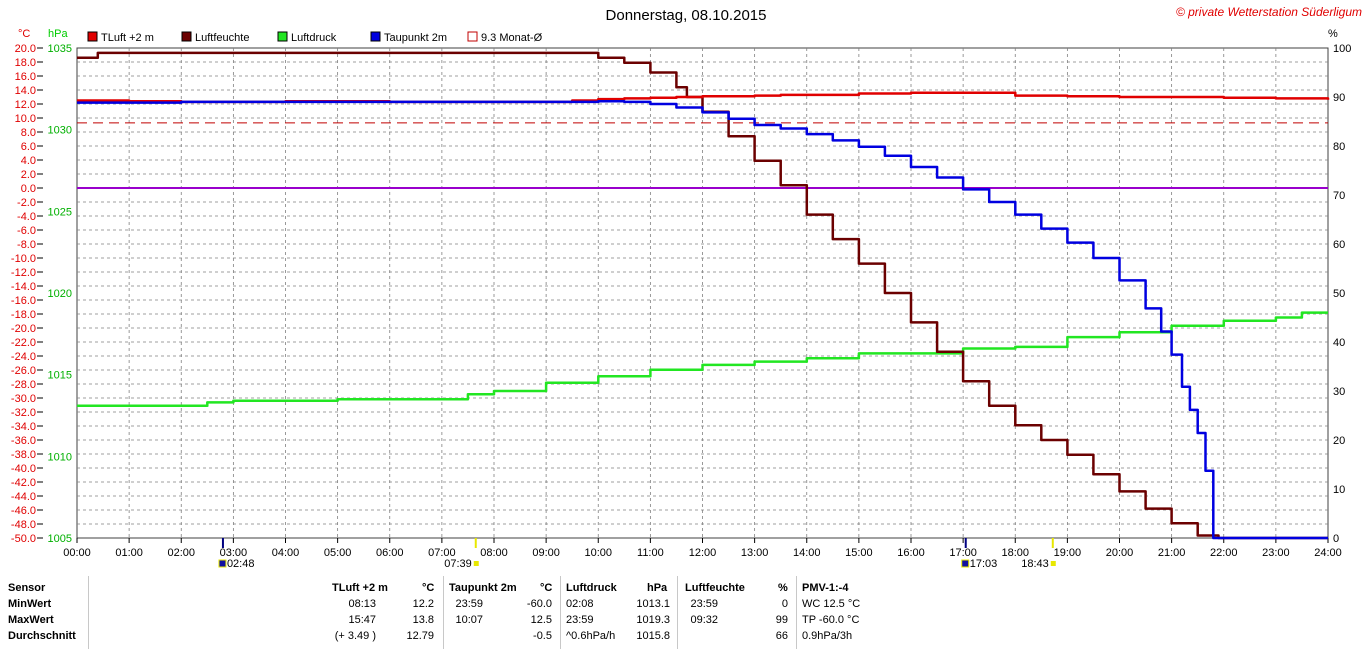 The image size is (1366, 649). Describe the element at coordinates (580, 604) in the screenshot. I see `stats-cell-p-time: 02:08` at that location.